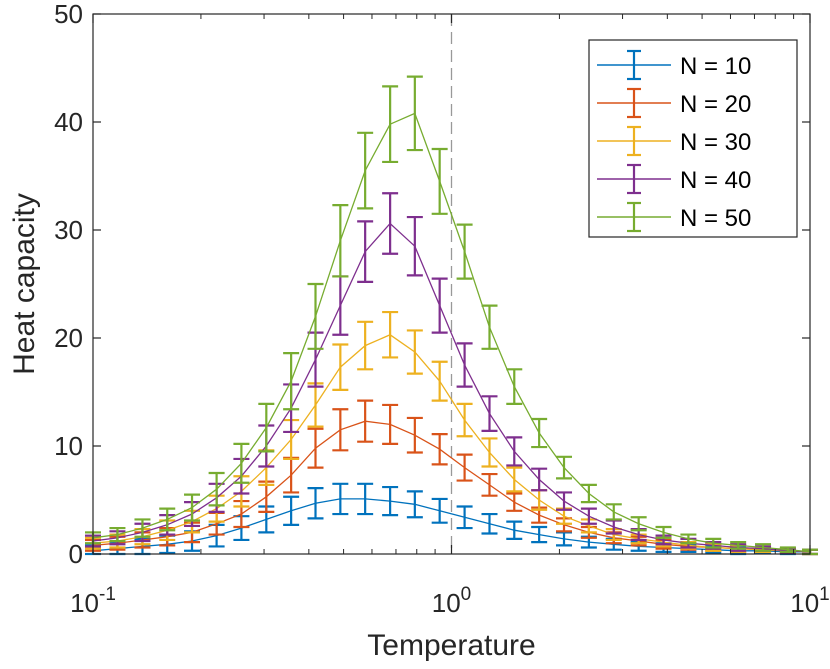 This screenshot has width=830, height=669. What do you see at coordinates (715, 180) in the screenshot?
I see `legend-label: N = 40` at bounding box center [715, 180].